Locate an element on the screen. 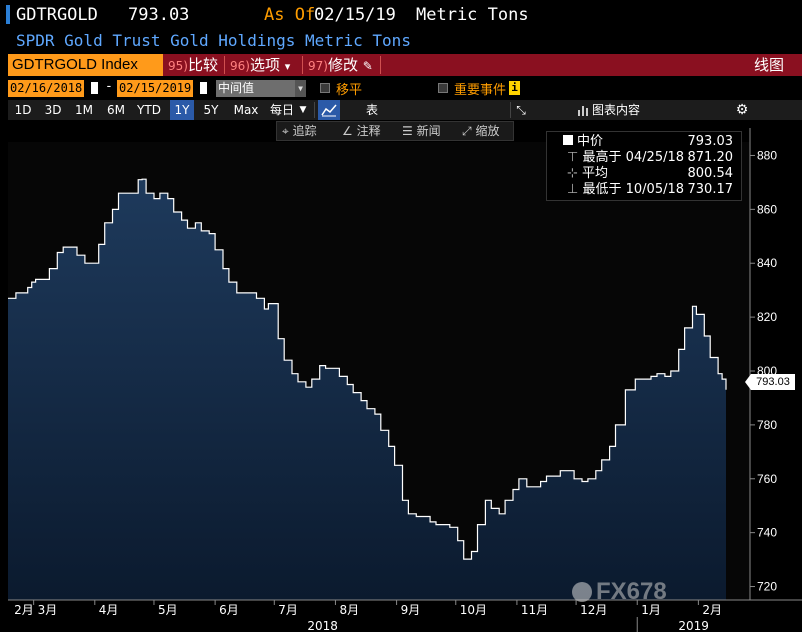 This screenshot has width=802, height=632. legend-series-value: 793.03 is located at coordinates (710, 141).